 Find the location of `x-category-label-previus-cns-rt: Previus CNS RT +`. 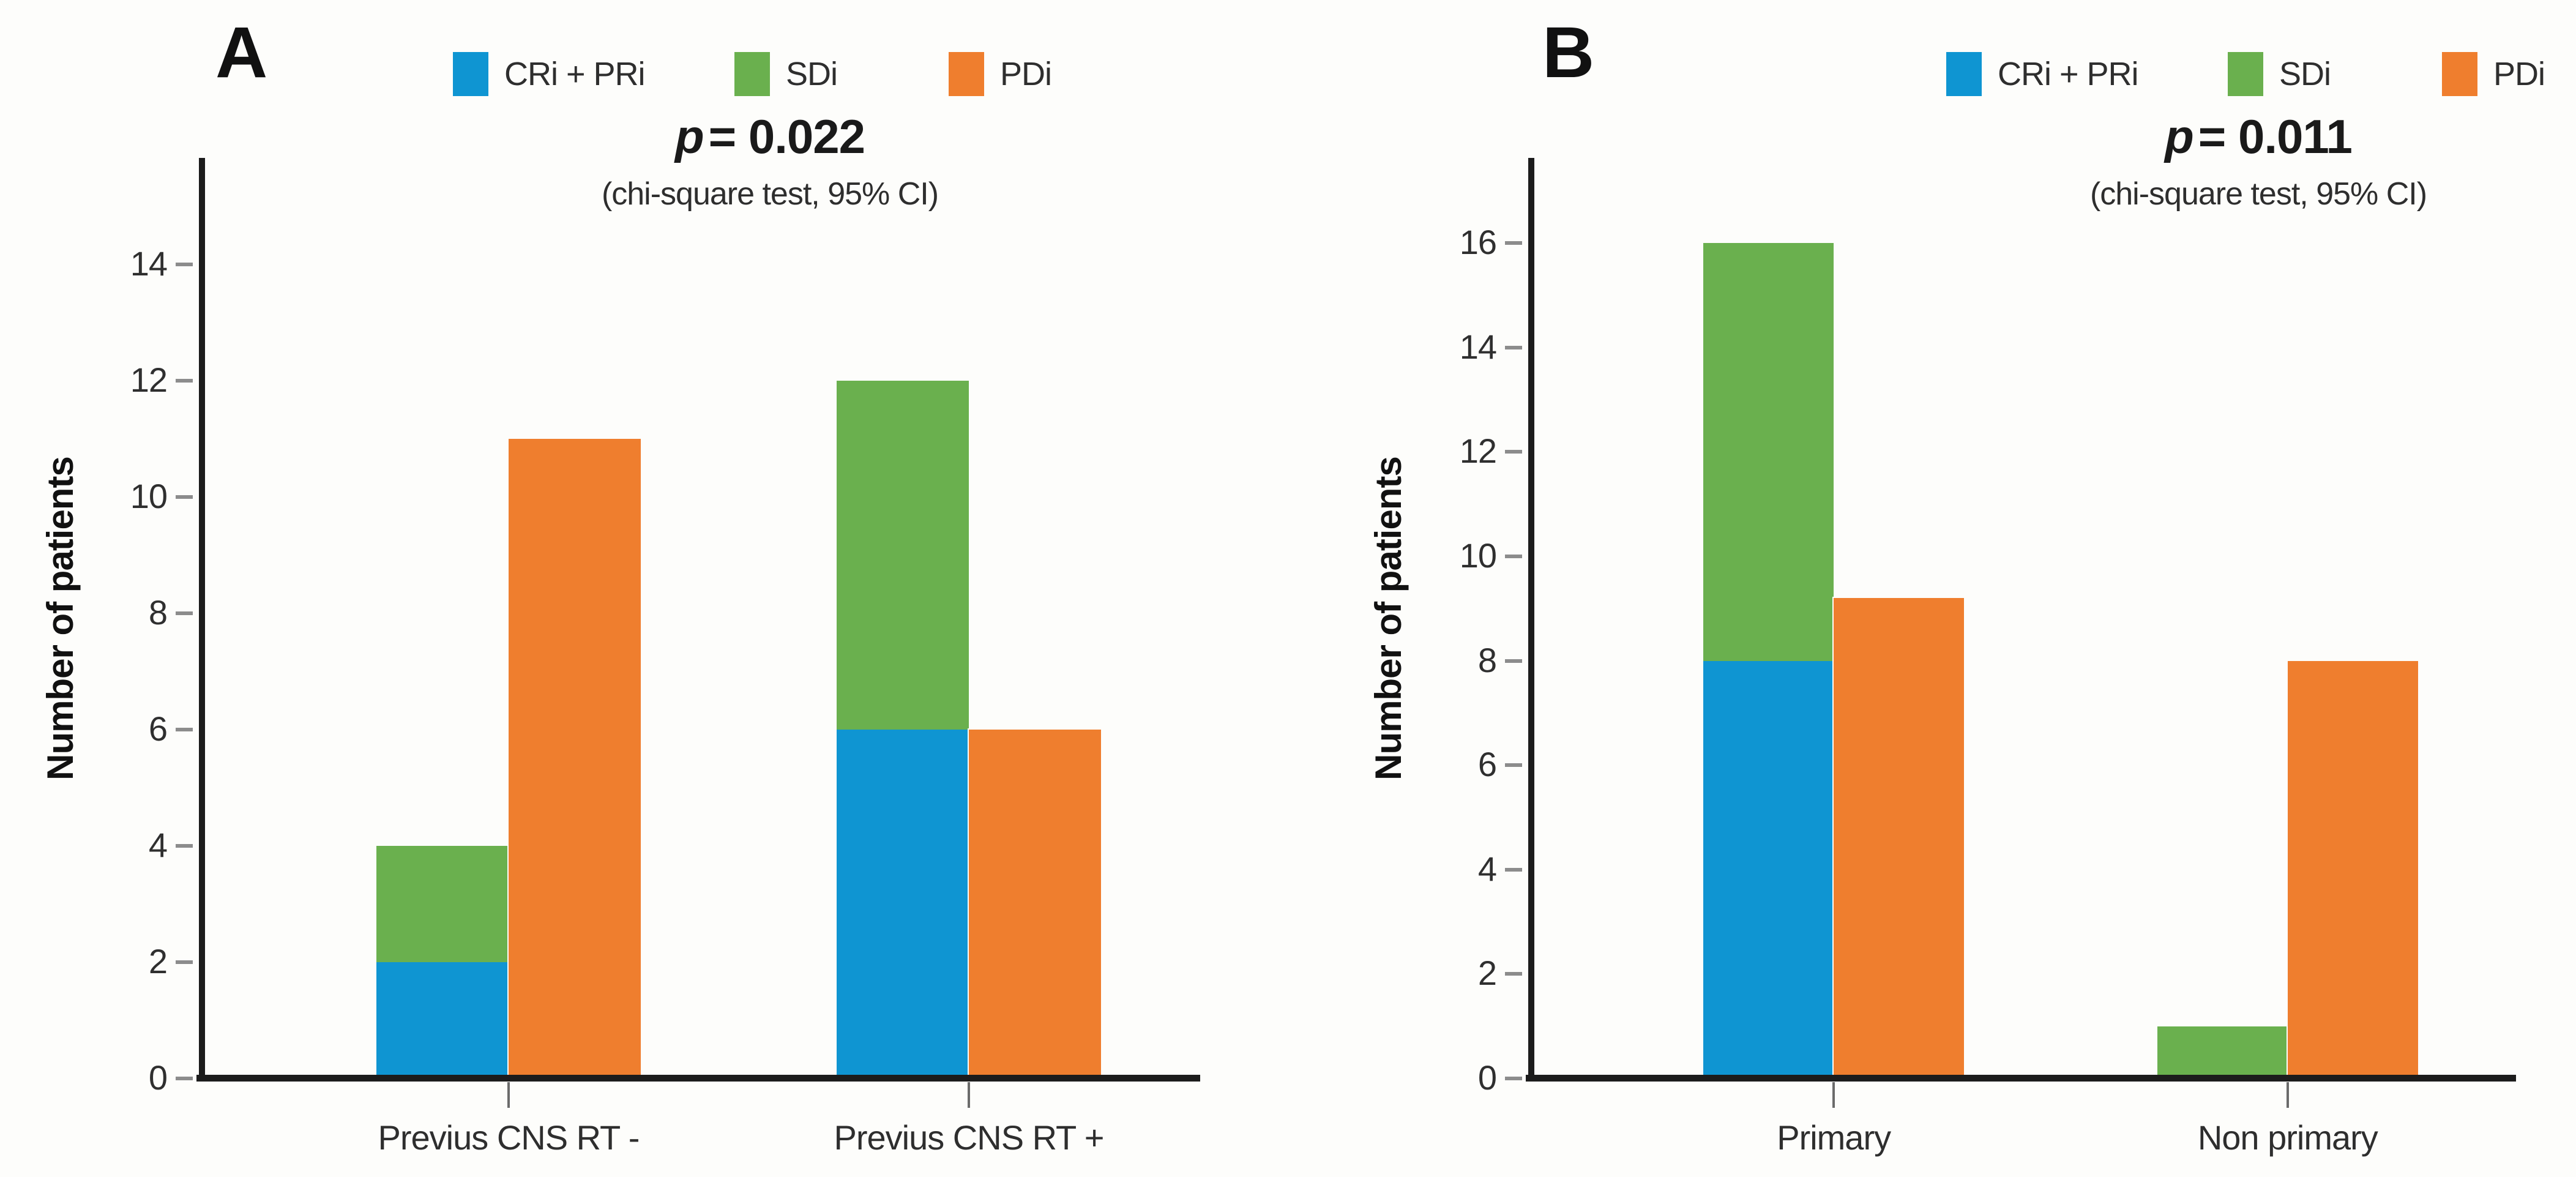

x-category-label-previus-cns-rt: Previus CNS RT + is located at coordinates (969, 1137).